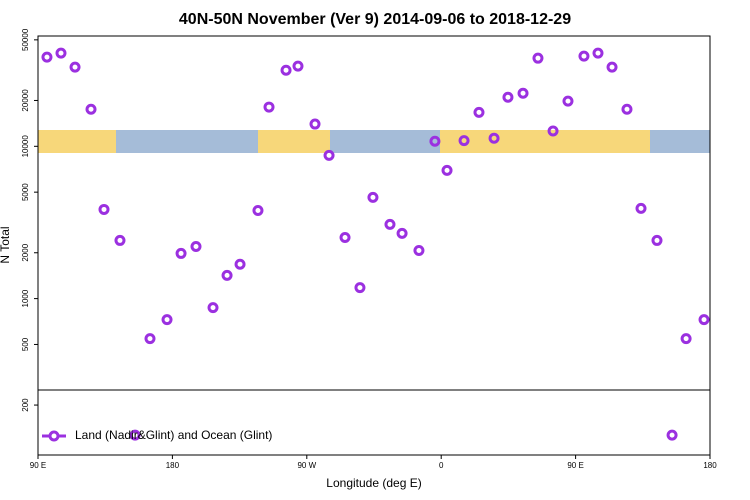 Image resolution: width=750 pixels, height=500 pixels. I want to click on y-tick-label: 5000, so click(25, 192).